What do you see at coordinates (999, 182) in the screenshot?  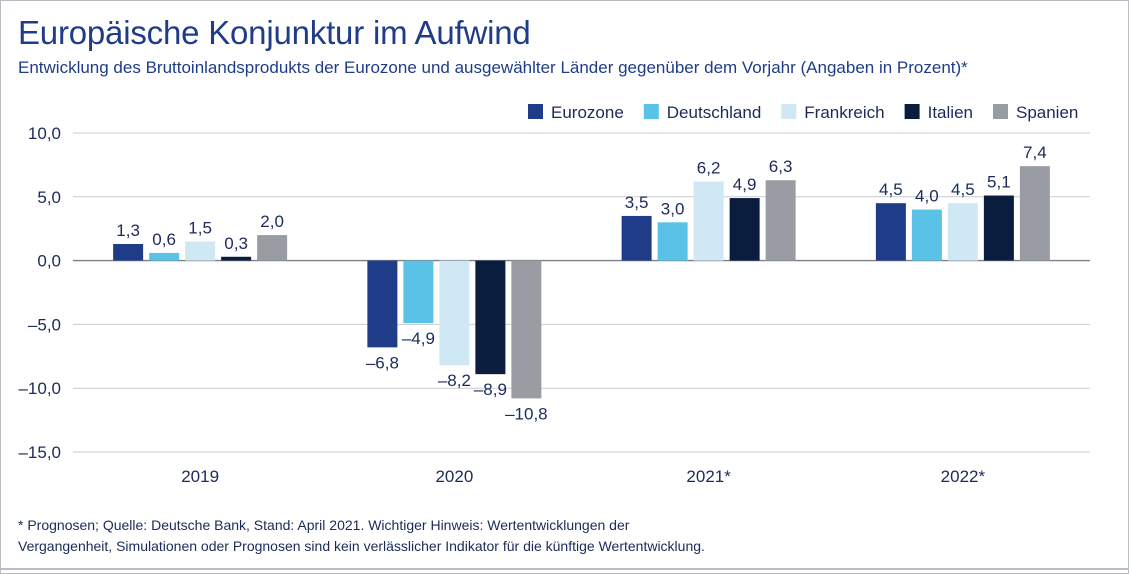 I see `data-label: 5,1` at bounding box center [999, 182].